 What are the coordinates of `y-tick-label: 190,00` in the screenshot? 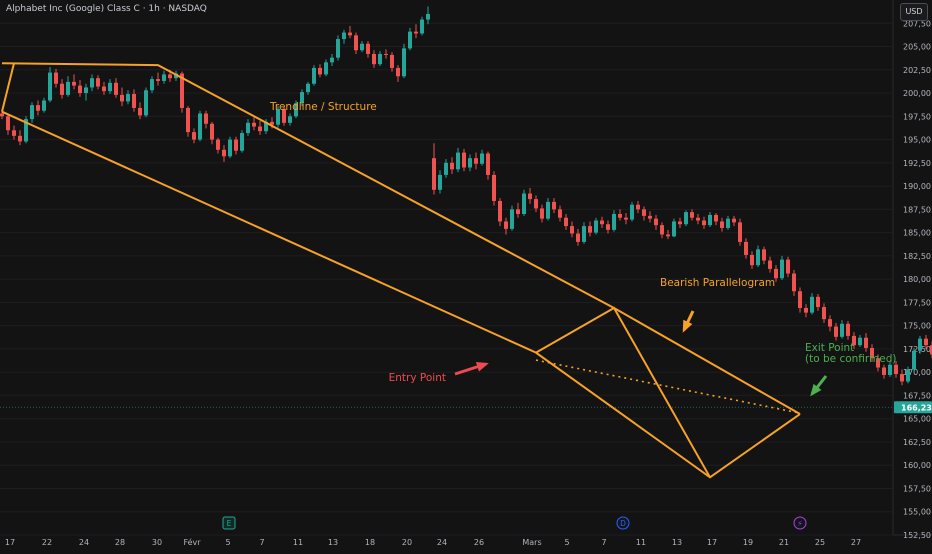 It's located at (917, 186).